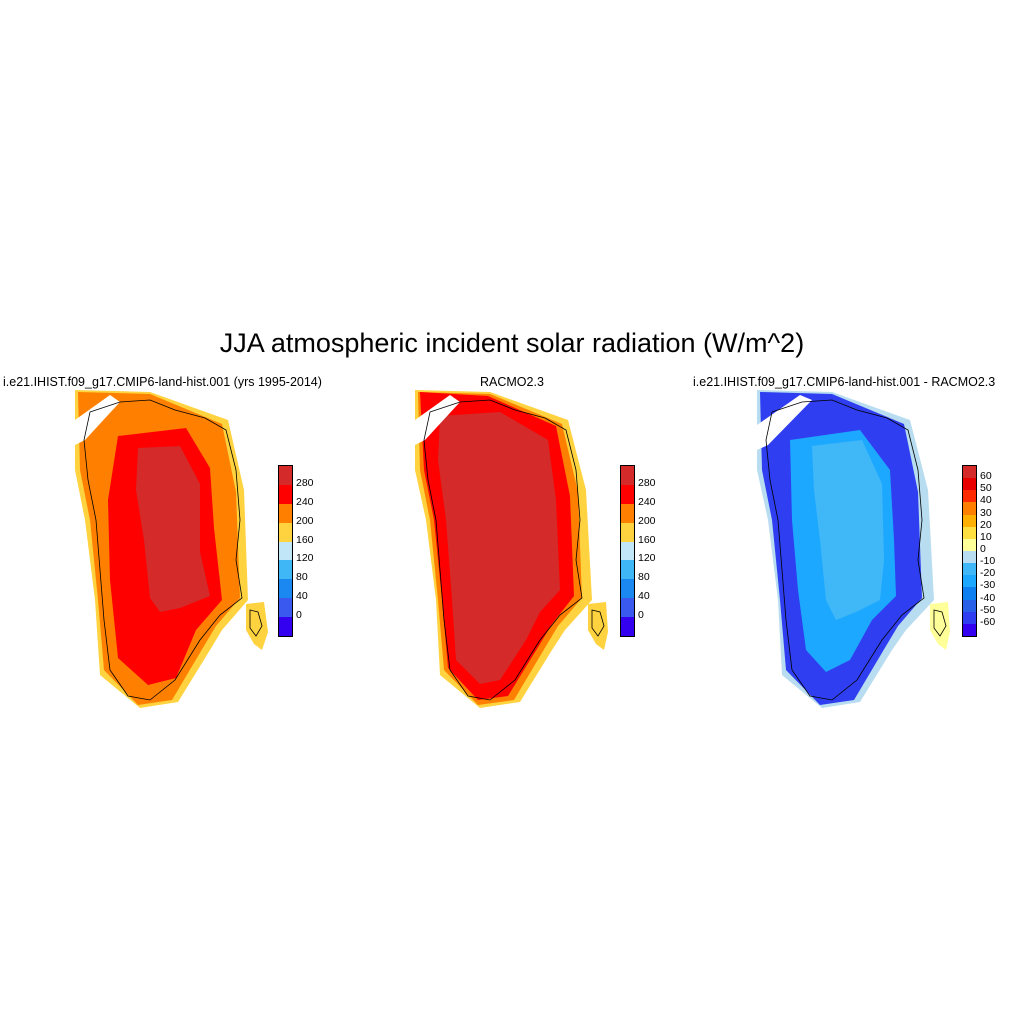 This screenshot has width=1024, height=1024. Describe the element at coordinates (988, 609) in the screenshot. I see `colorbar-tick-label: -50` at that location.